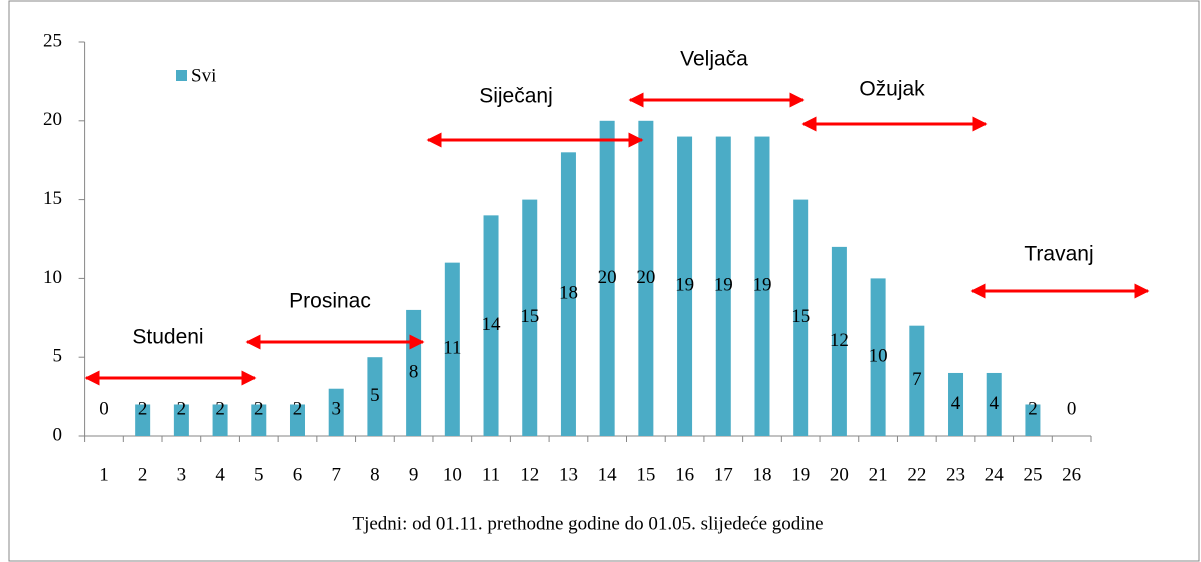 The width and height of the screenshot is (1201, 562). Describe the element at coordinates (1071, 474) in the screenshot. I see `x-tick-label: 26` at that location.